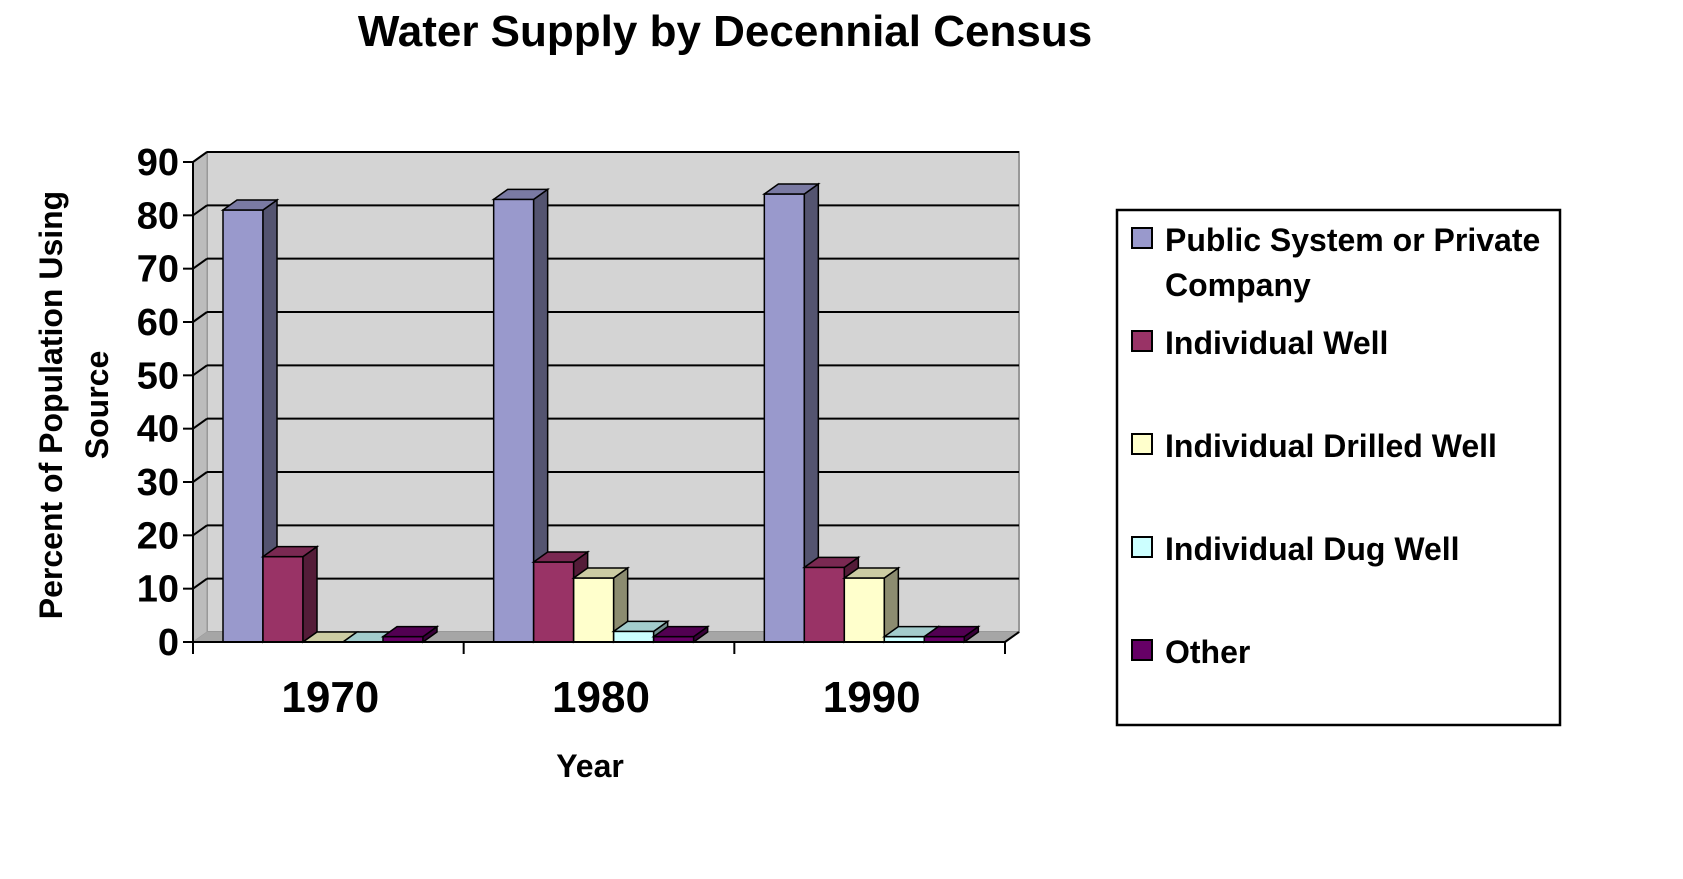 This screenshot has height=879, width=1683. What do you see at coordinates (1276, 343) in the screenshot?
I see `legend-label: Individual Well` at bounding box center [1276, 343].